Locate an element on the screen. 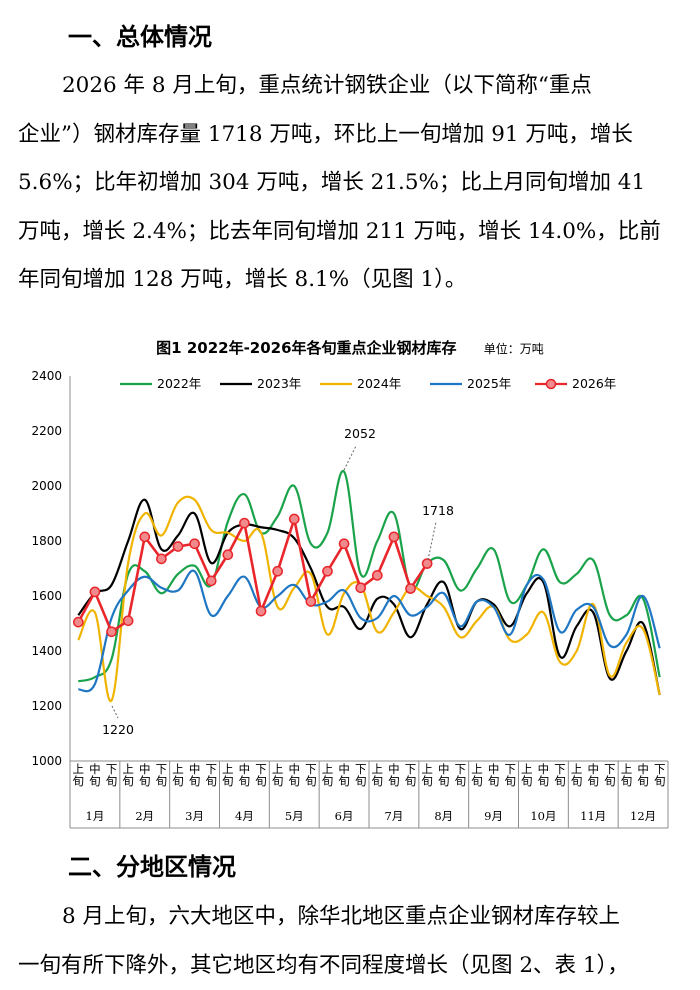 This screenshot has width=700, height=990. legend-label: 2024年 is located at coordinates (379, 383).